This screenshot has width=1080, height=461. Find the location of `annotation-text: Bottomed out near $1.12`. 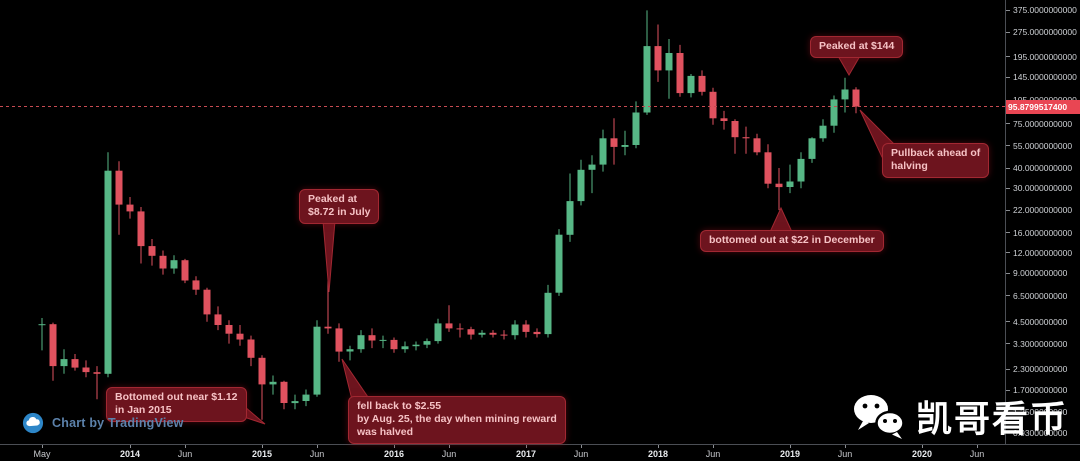

annotation-text: Bottomed out near $1.12 is located at coordinates (176, 397).